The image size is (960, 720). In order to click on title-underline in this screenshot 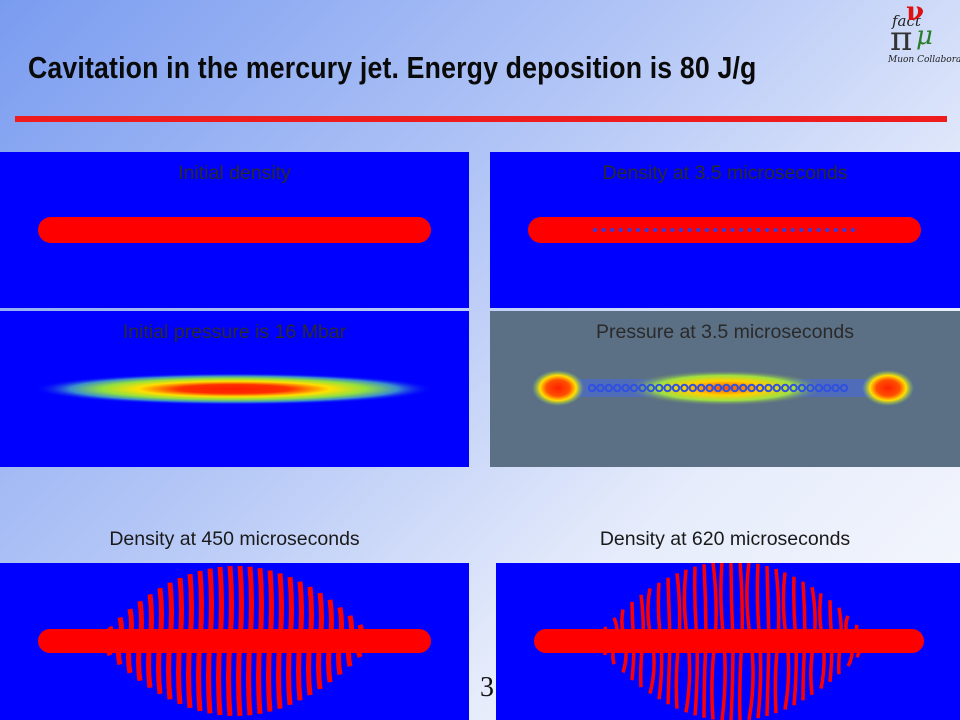, I will do `click(481, 119)`.